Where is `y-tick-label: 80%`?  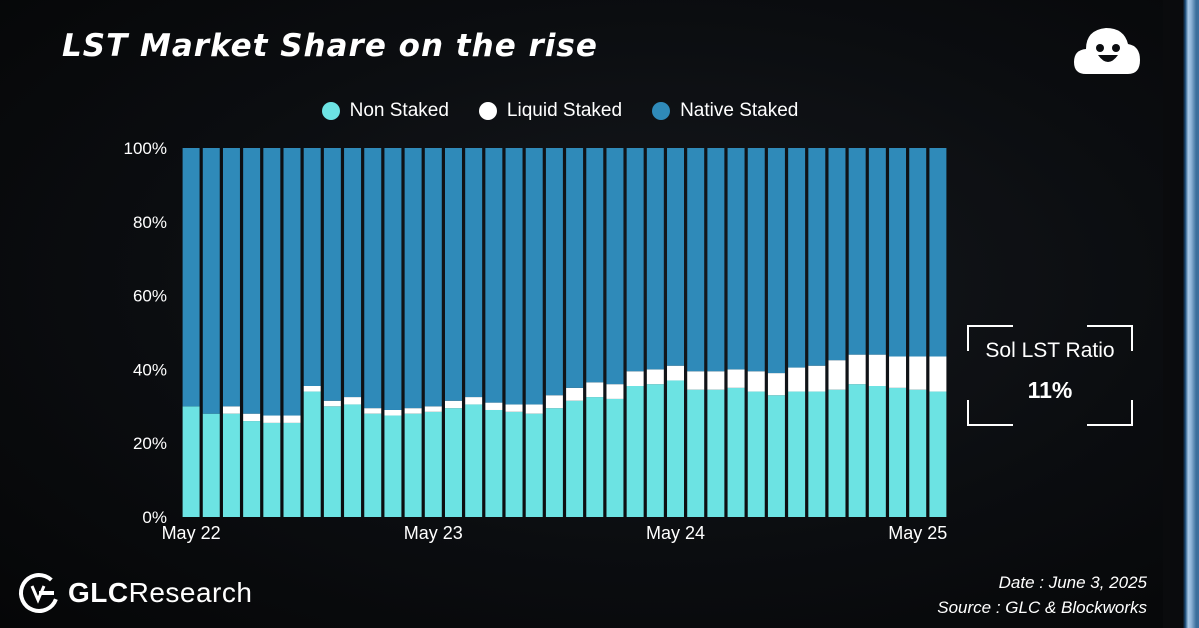 y-tick-label: 80% is located at coordinates (150, 222).